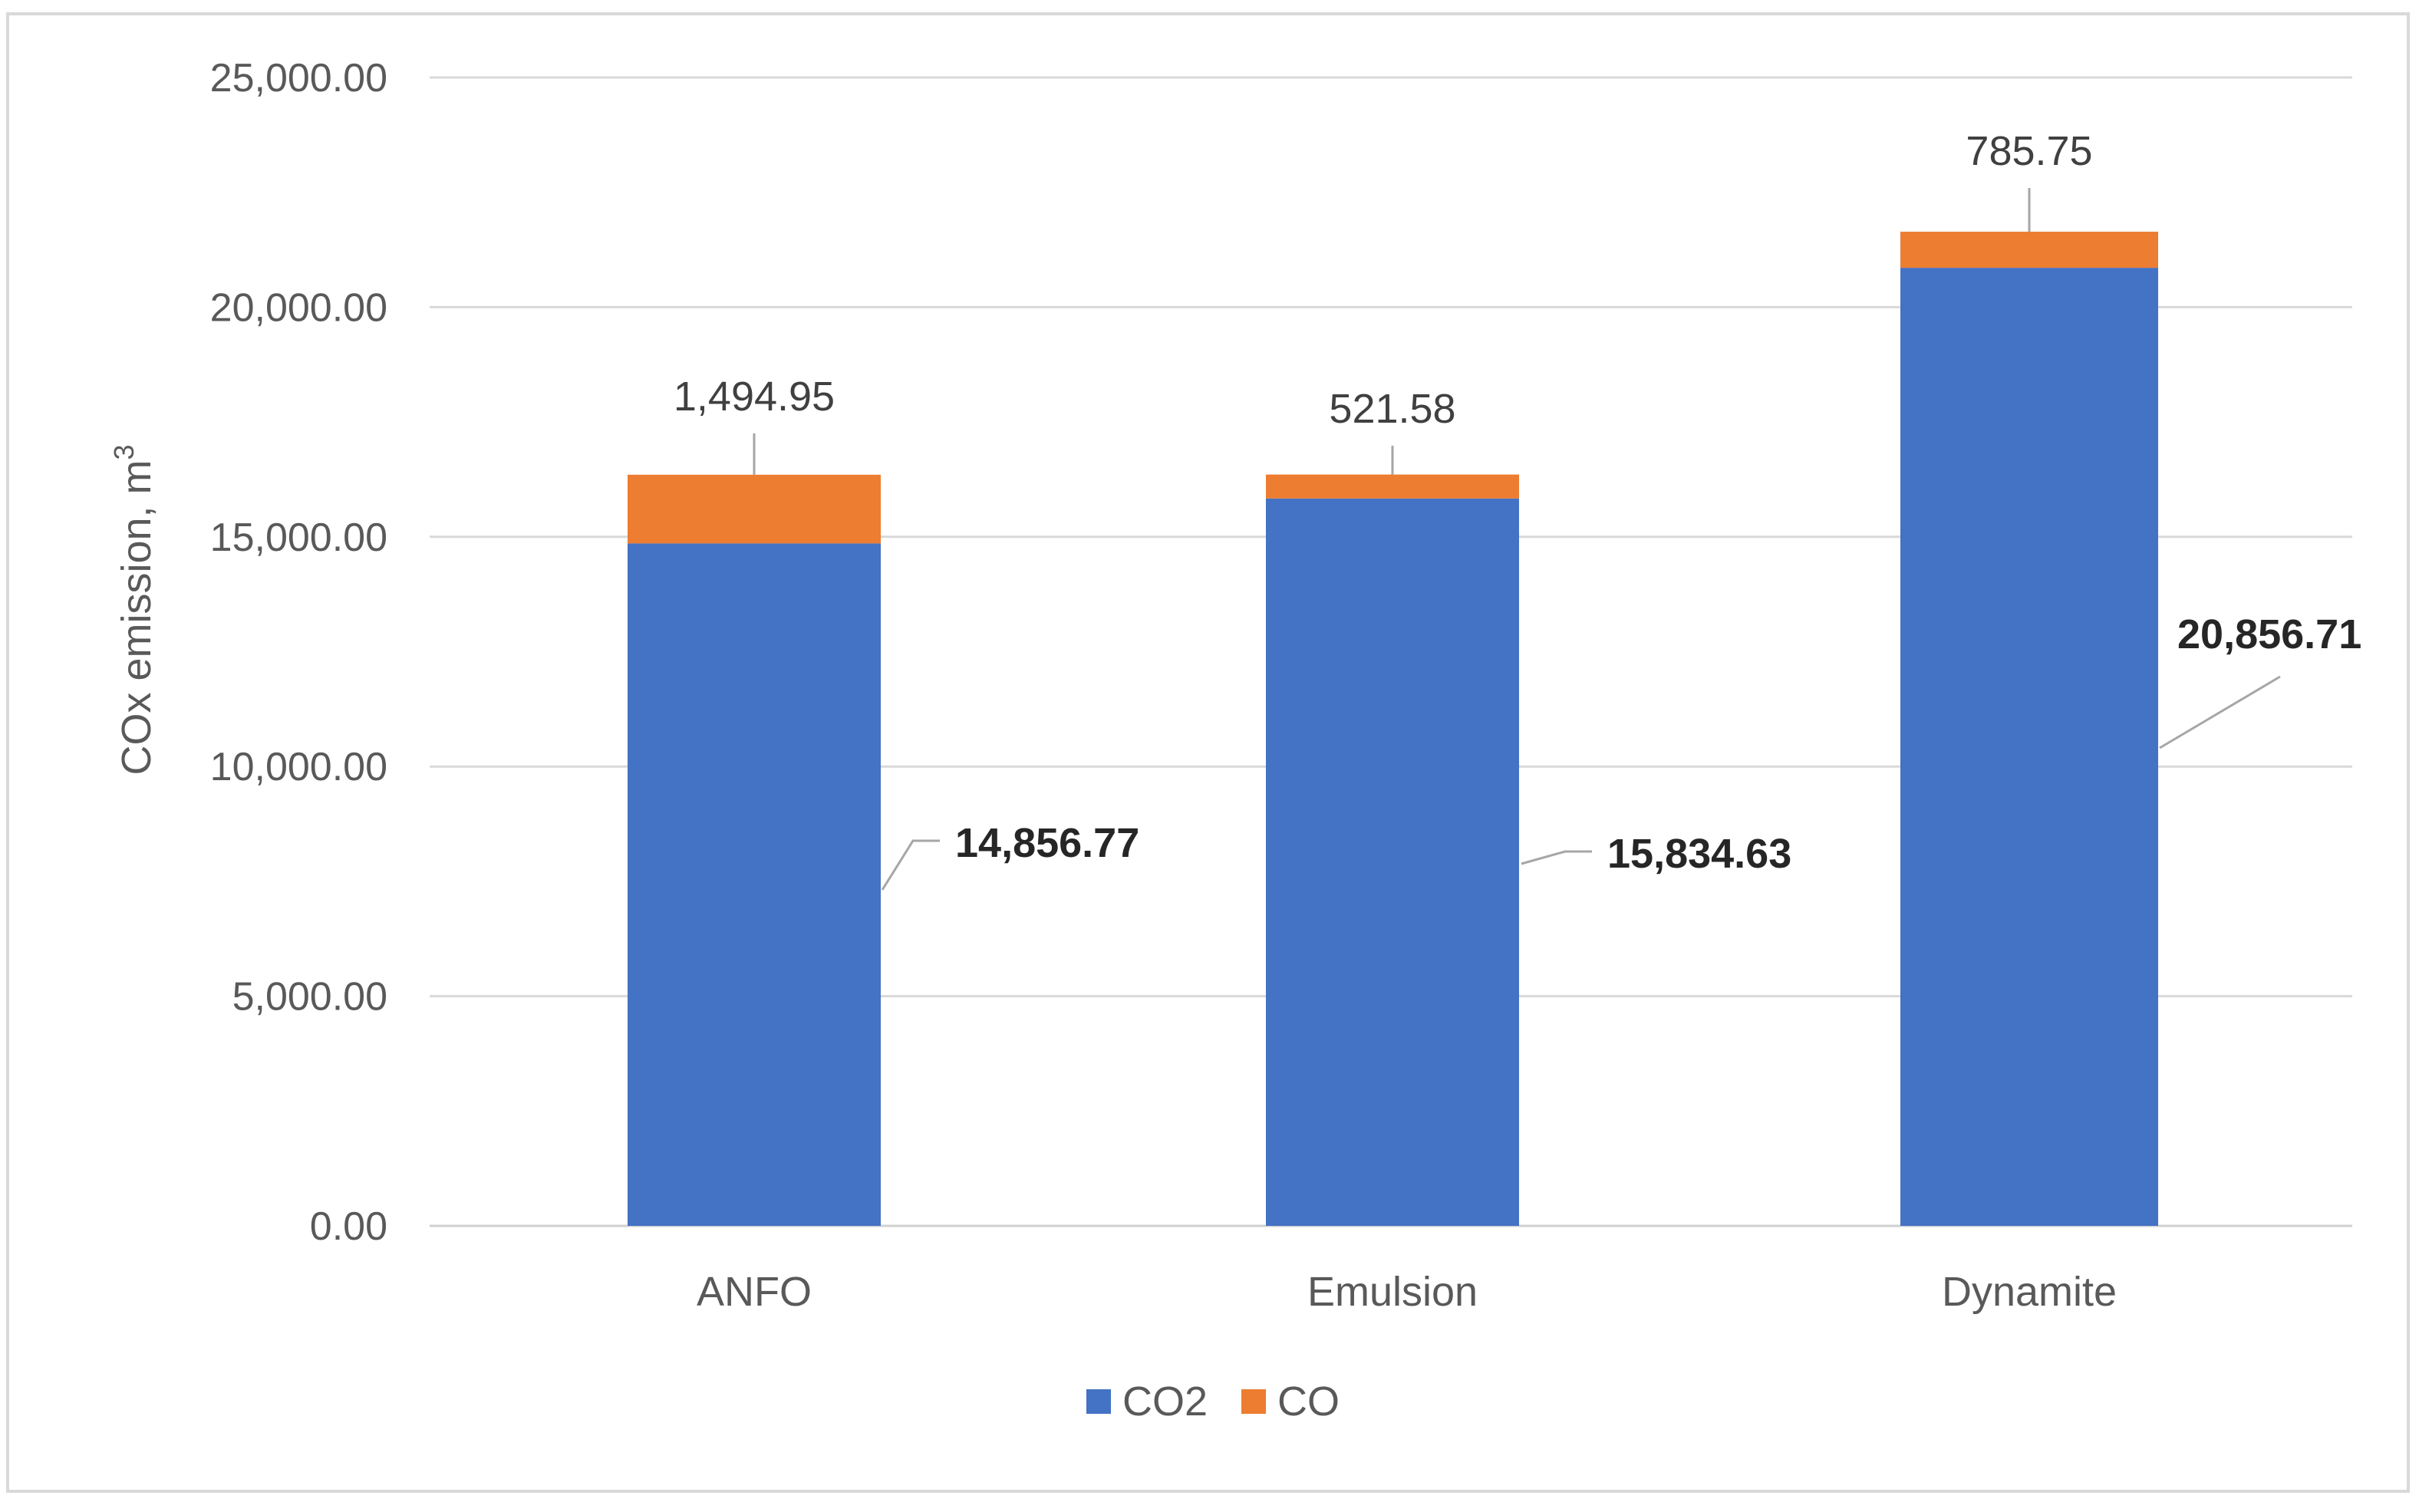 This screenshot has height=1512, width=2419. I want to click on bar-co-emulsion, so click(1393, 486).